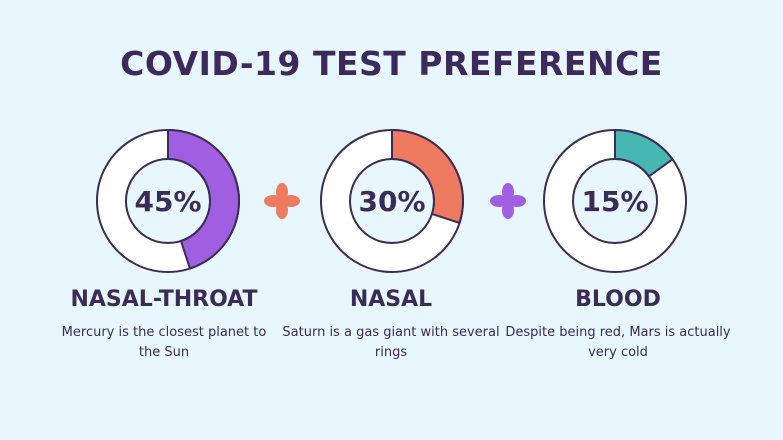  What do you see at coordinates (391, 342) in the screenshot?
I see `description-nasal: Saturn is a gas giant with several rings` at bounding box center [391, 342].